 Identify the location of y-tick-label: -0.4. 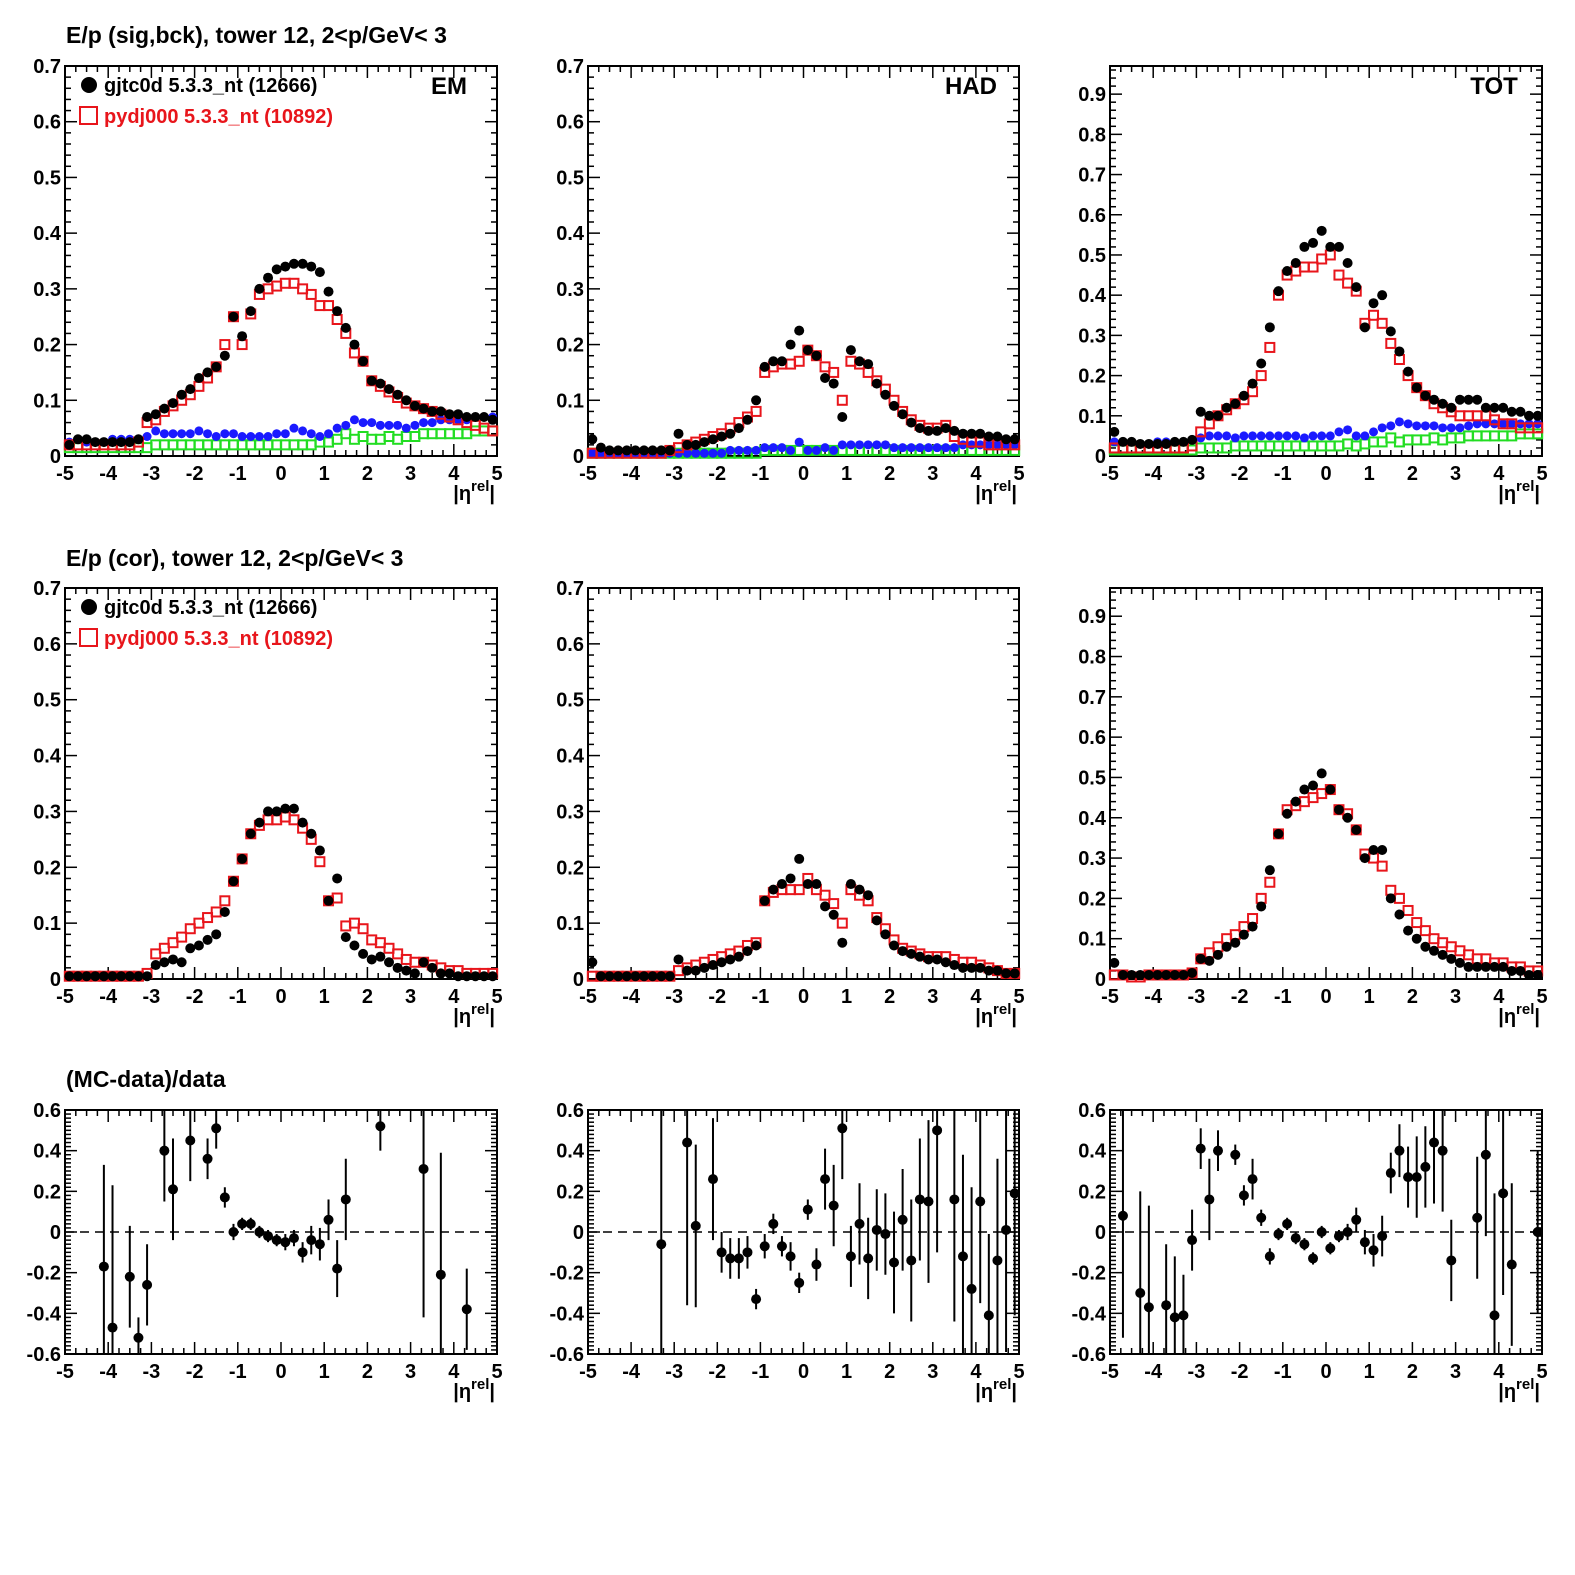
(44, 1314).